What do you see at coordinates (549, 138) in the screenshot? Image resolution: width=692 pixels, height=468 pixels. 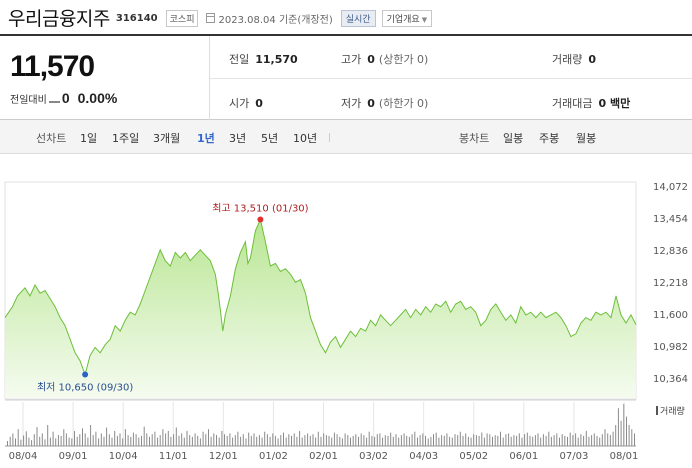 I see `tab-weekly: 주봉` at bounding box center [549, 138].